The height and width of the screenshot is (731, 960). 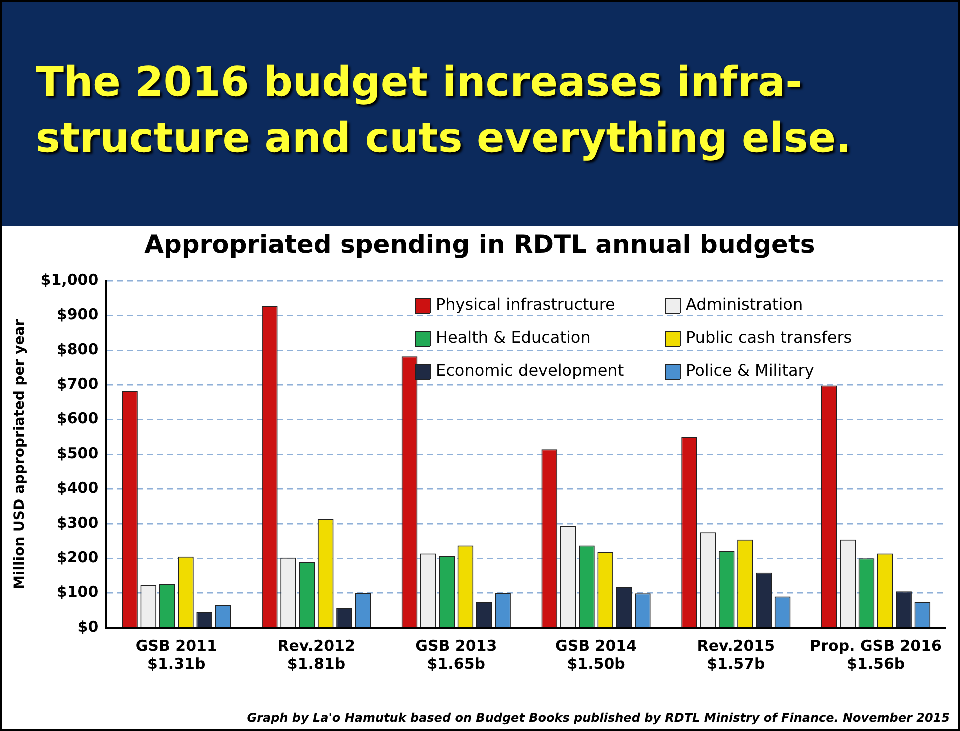 I want to click on x-tick-label: GSB 2014 $1.50b, so click(x=597, y=654).